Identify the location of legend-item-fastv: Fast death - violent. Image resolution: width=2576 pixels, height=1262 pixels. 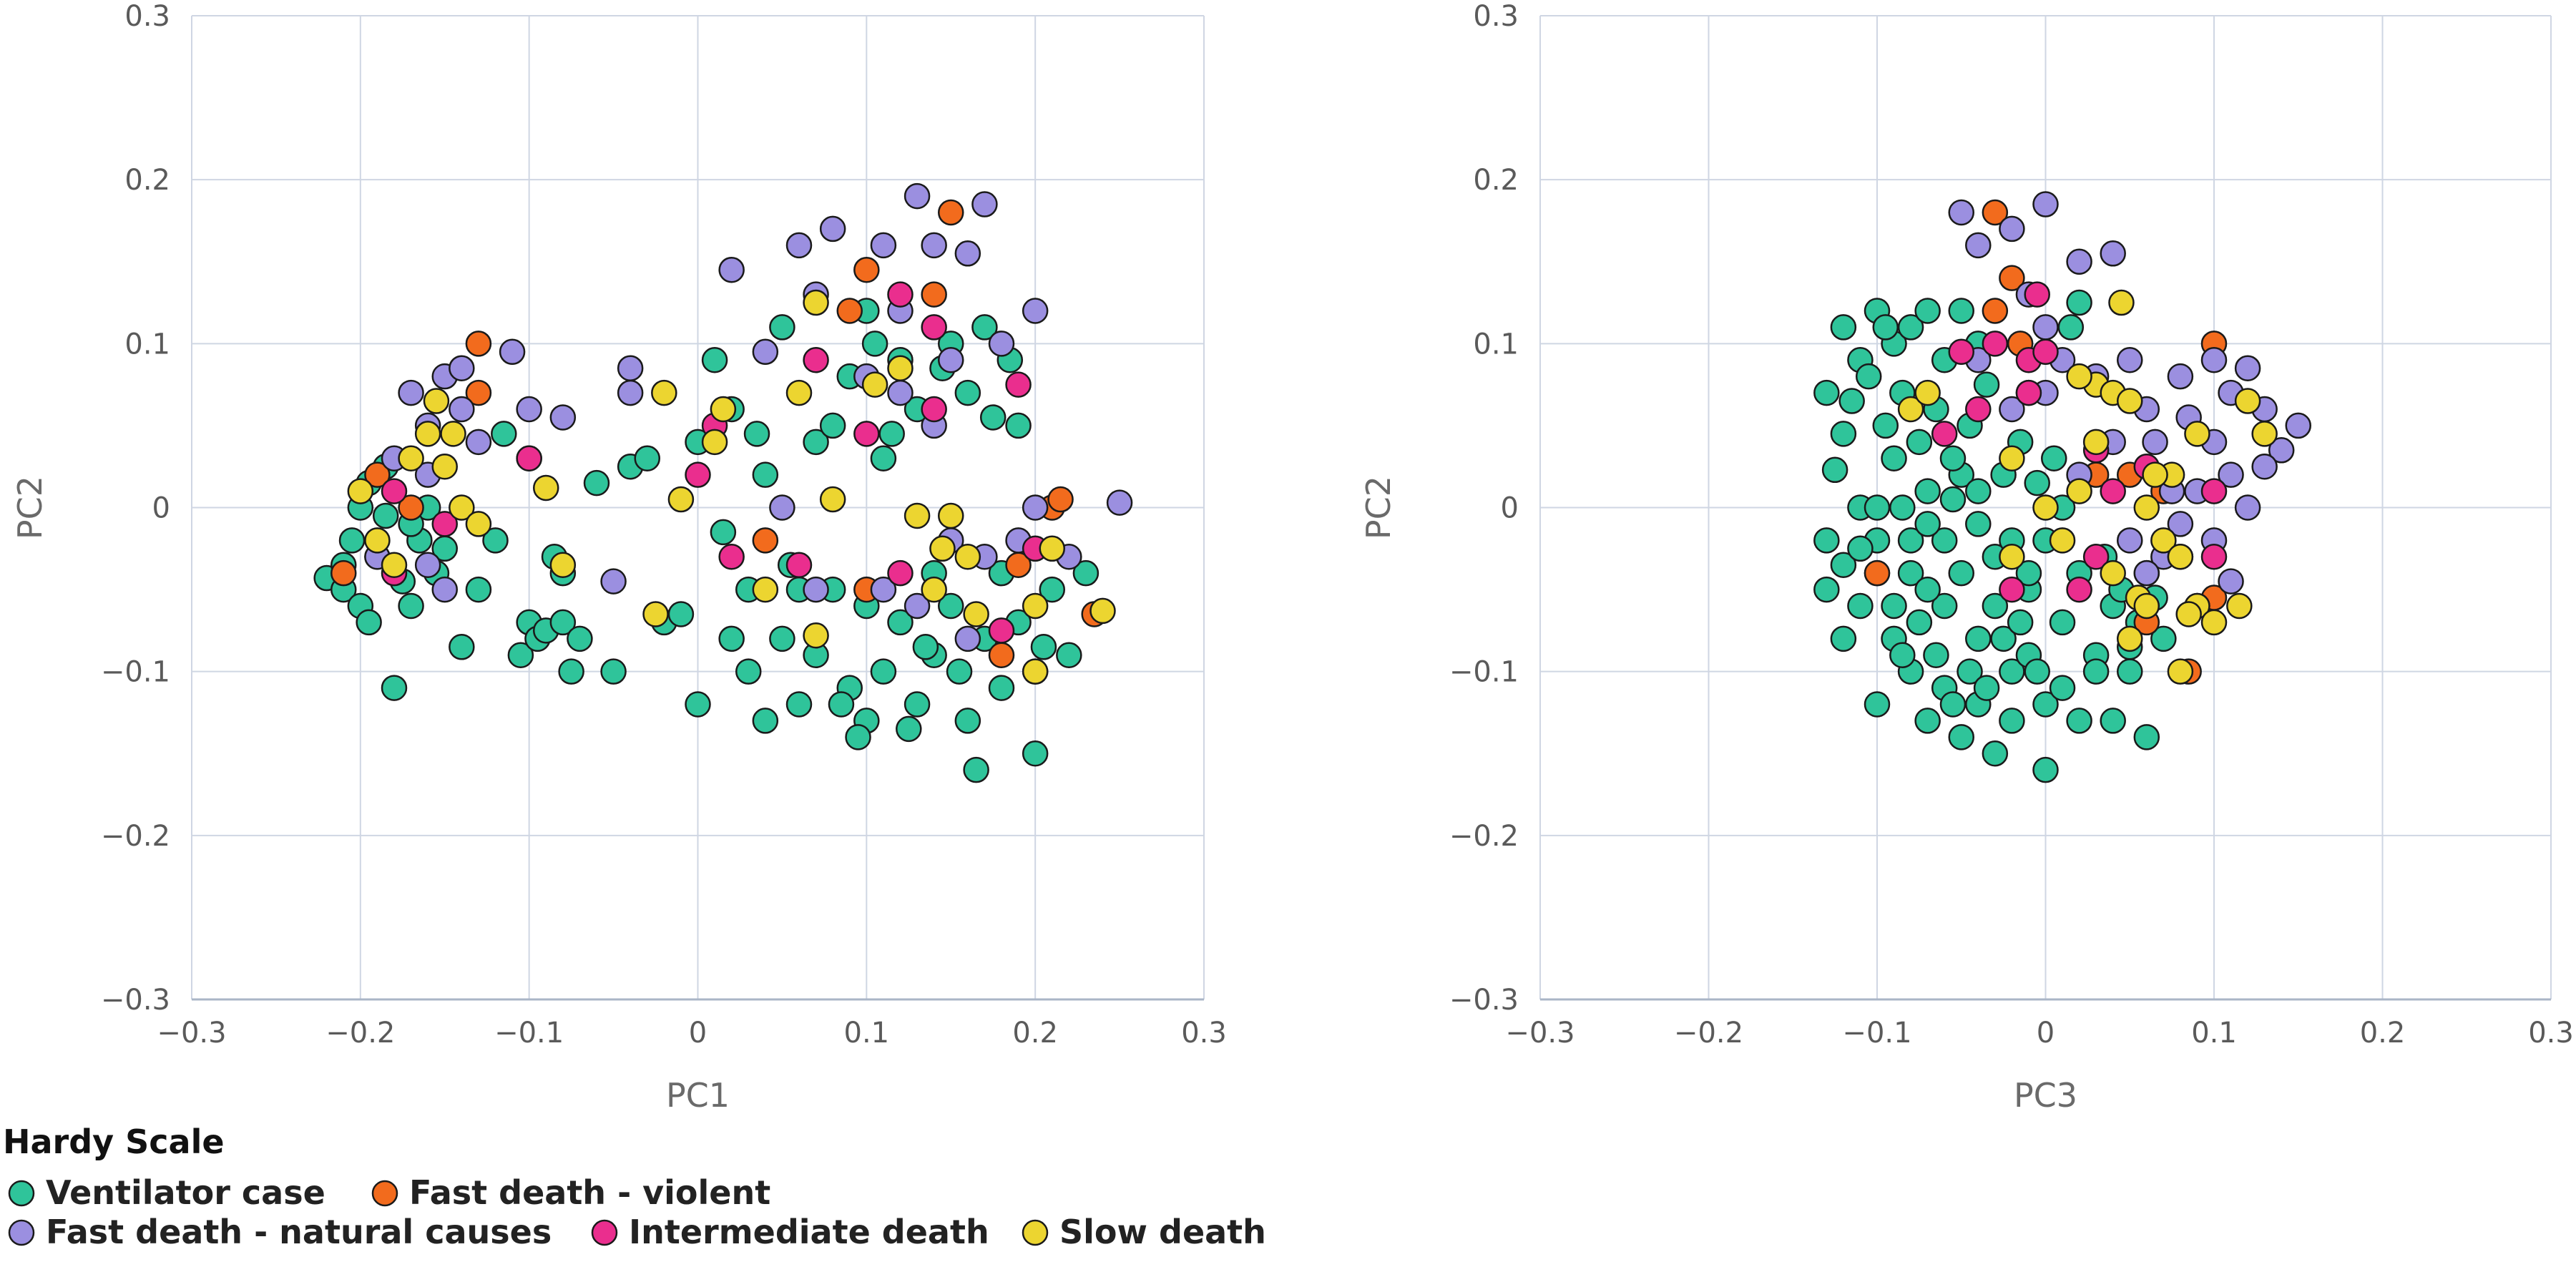
(570, 1192).